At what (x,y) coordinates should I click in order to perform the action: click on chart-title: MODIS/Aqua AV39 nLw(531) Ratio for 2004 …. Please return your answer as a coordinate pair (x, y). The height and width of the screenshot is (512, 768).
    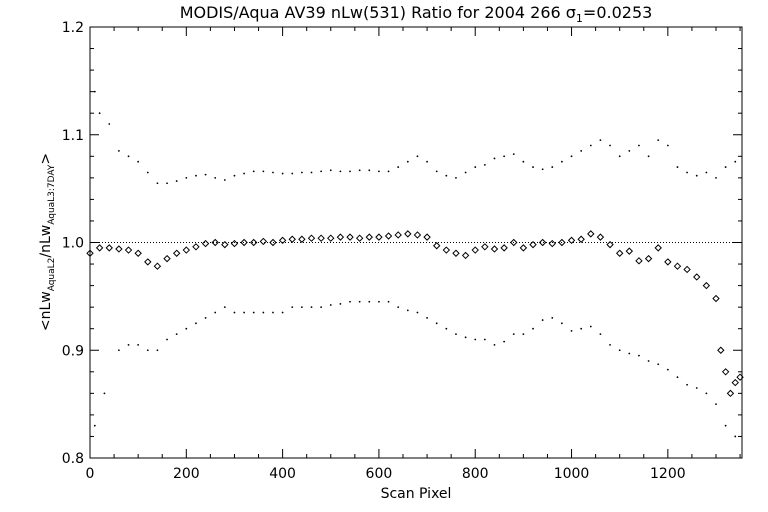
    Looking at the image, I should click on (416, 14).